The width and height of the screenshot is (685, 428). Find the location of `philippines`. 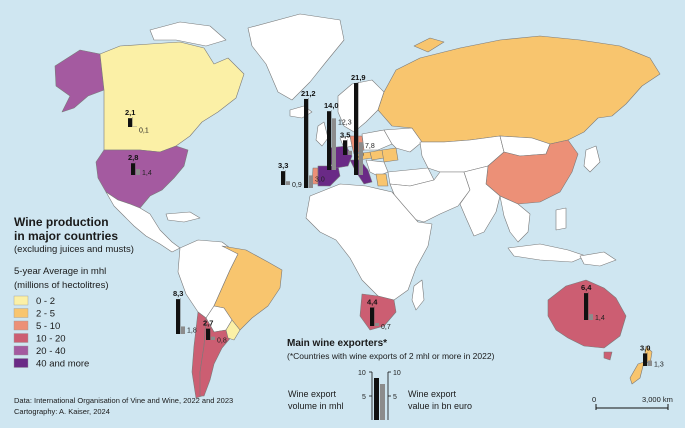

philippines is located at coordinates (561, 219).